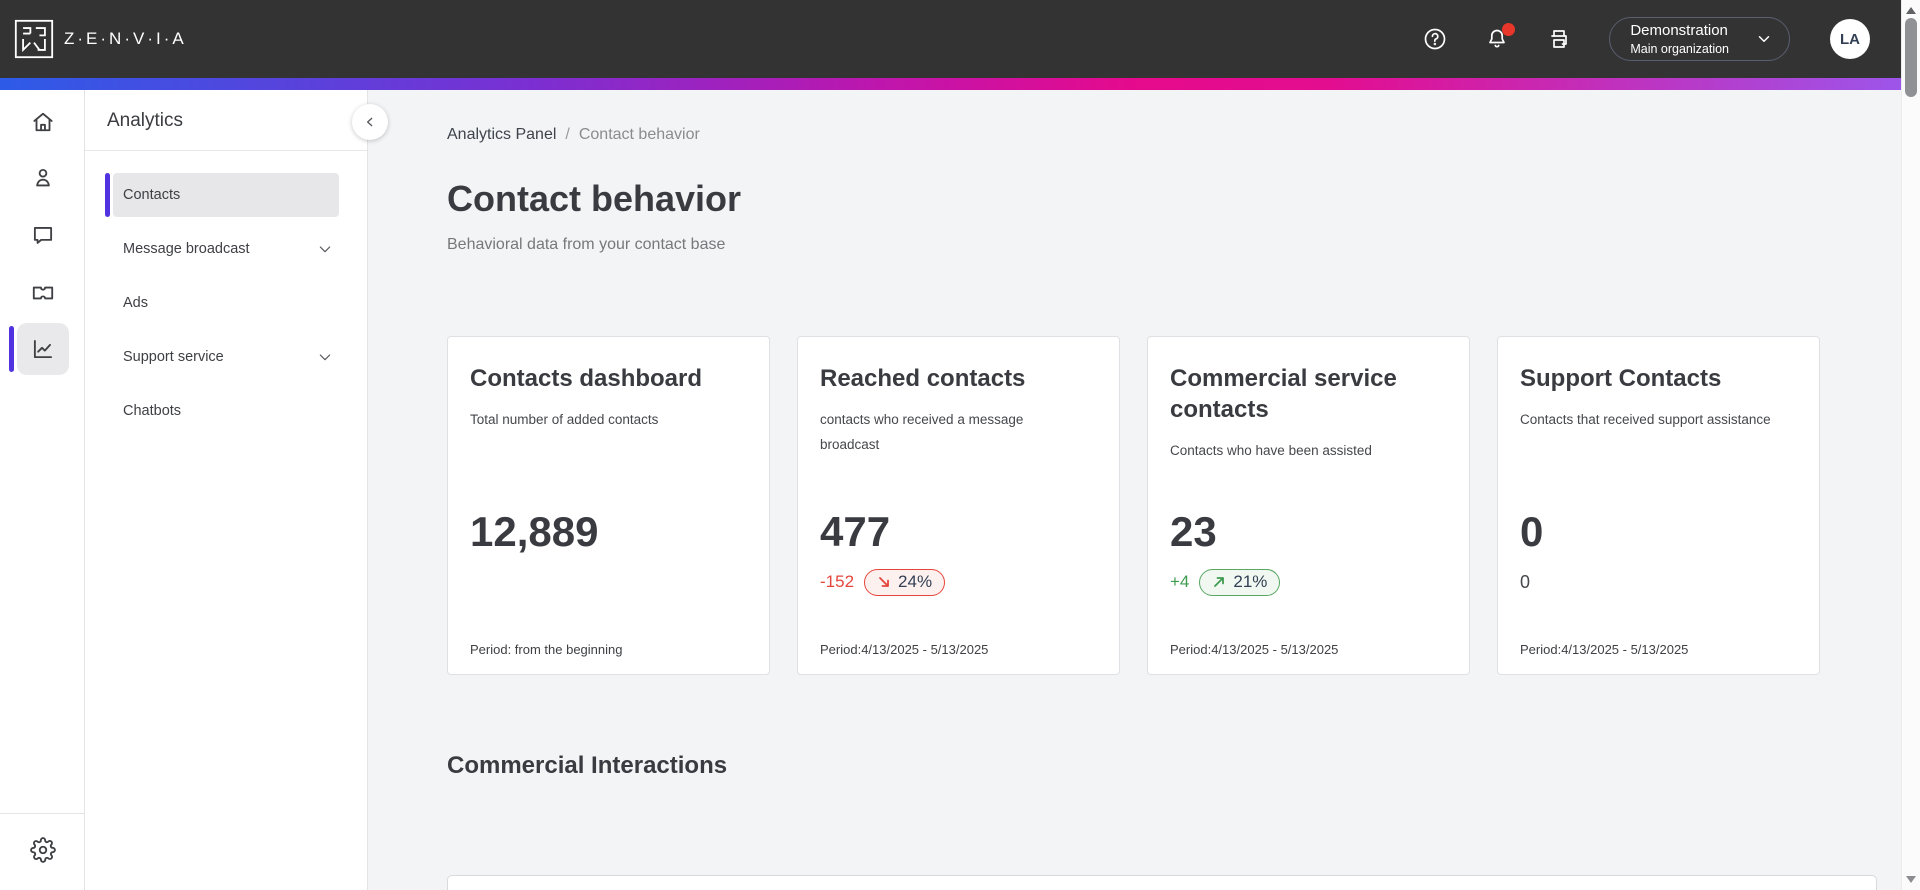 Image resolution: width=1920 pixels, height=890 pixels. I want to click on organization-sub: Main organization, so click(1679, 48).